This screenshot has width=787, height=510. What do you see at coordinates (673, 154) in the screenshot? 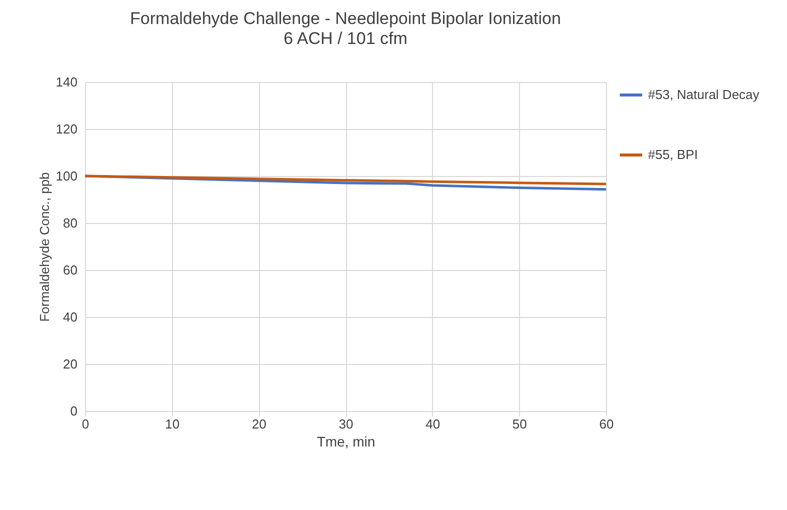
I see `legend-label: #55, BPI` at bounding box center [673, 154].